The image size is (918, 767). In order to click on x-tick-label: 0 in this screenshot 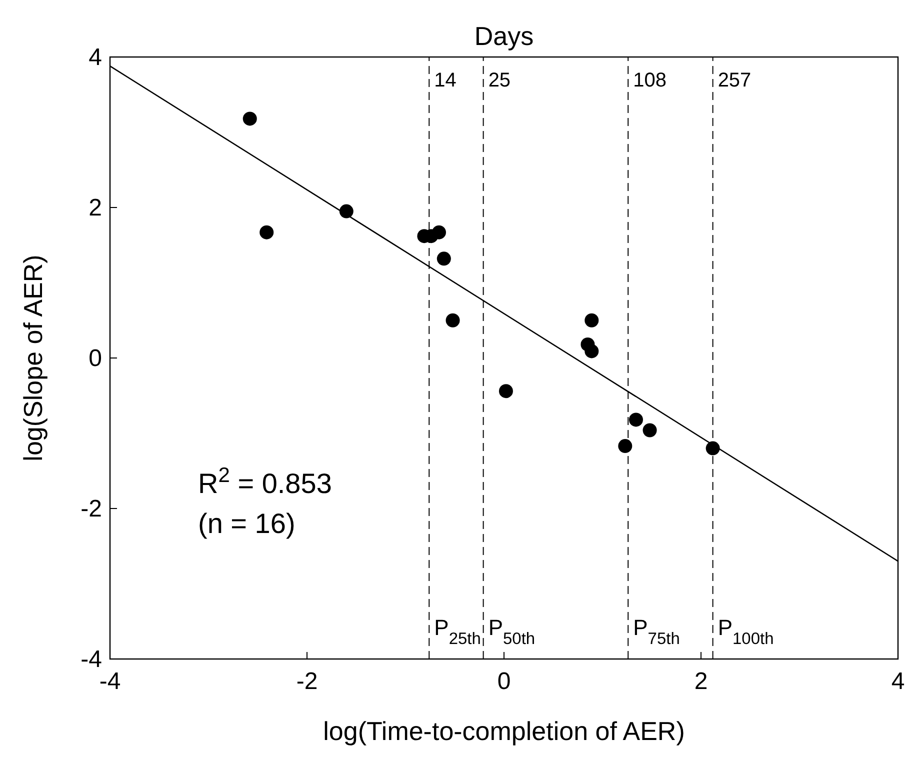, I will do `click(504, 681)`.